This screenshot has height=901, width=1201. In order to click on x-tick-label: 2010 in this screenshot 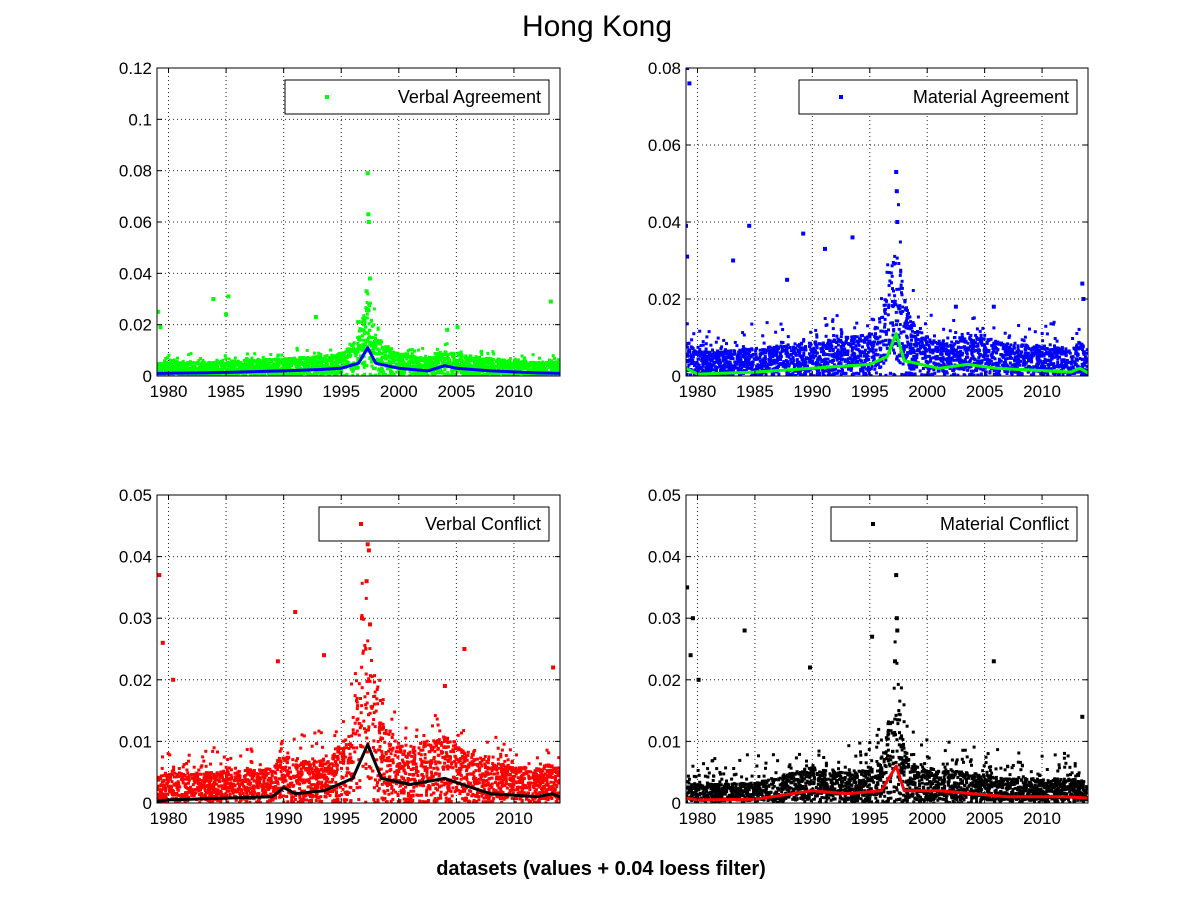, I will do `click(514, 391)`.